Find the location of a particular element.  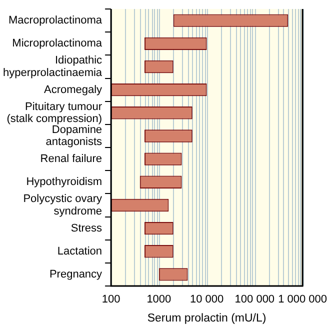

y-tick-label: Lactation is located at coordinates (79, 251).